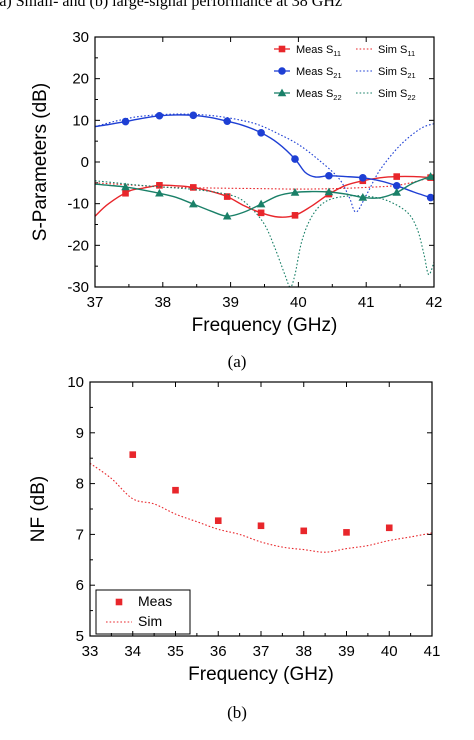  What do you see at coordinates (38, 509) in the screenshot?
I see `y-axis-title: NF (dB)` at bounding box center [38, 509].